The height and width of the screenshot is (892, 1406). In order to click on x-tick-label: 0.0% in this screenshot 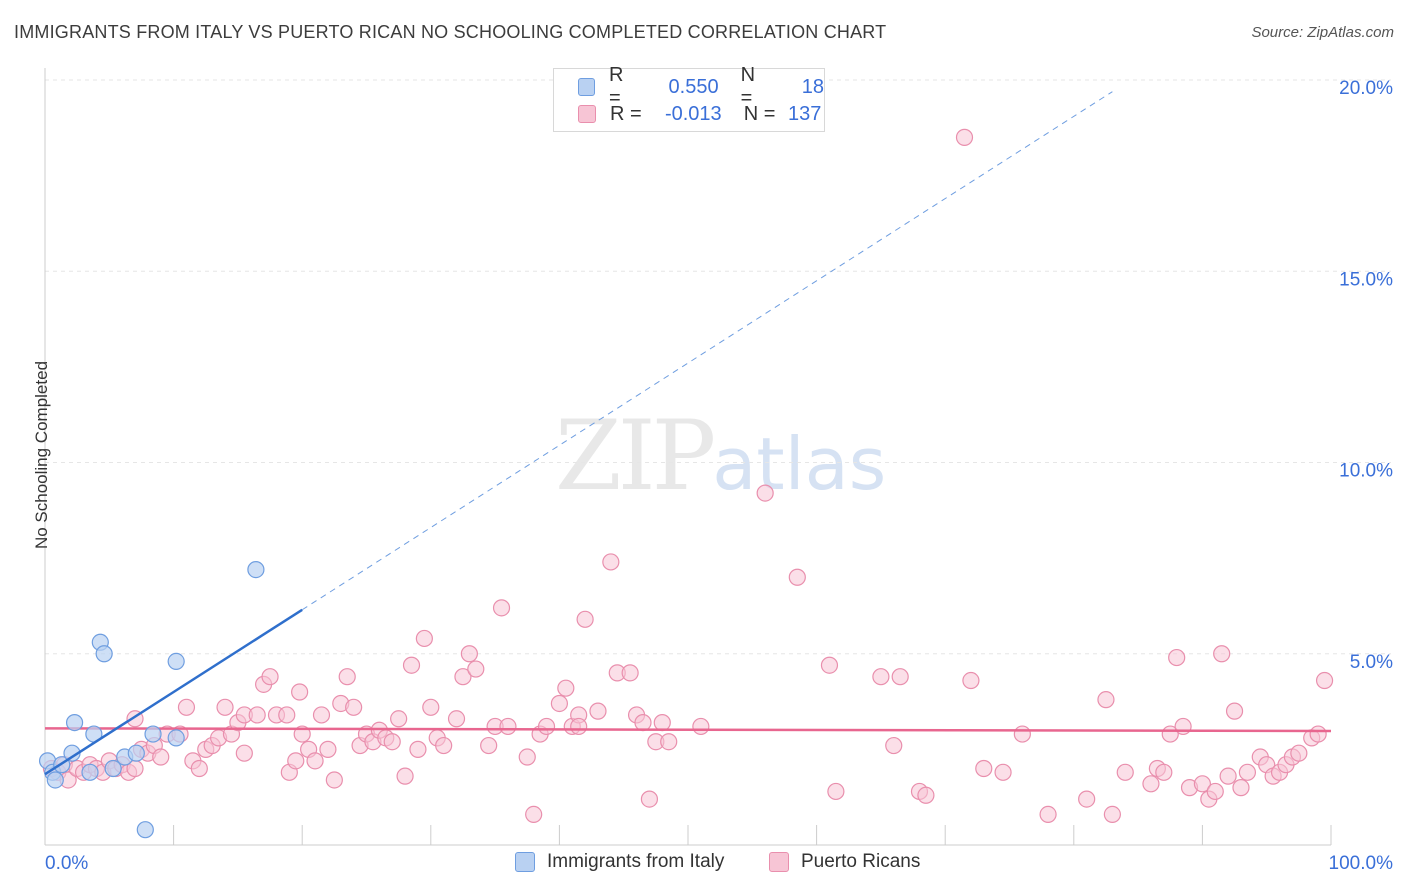, I will do `click(66, 863)`.